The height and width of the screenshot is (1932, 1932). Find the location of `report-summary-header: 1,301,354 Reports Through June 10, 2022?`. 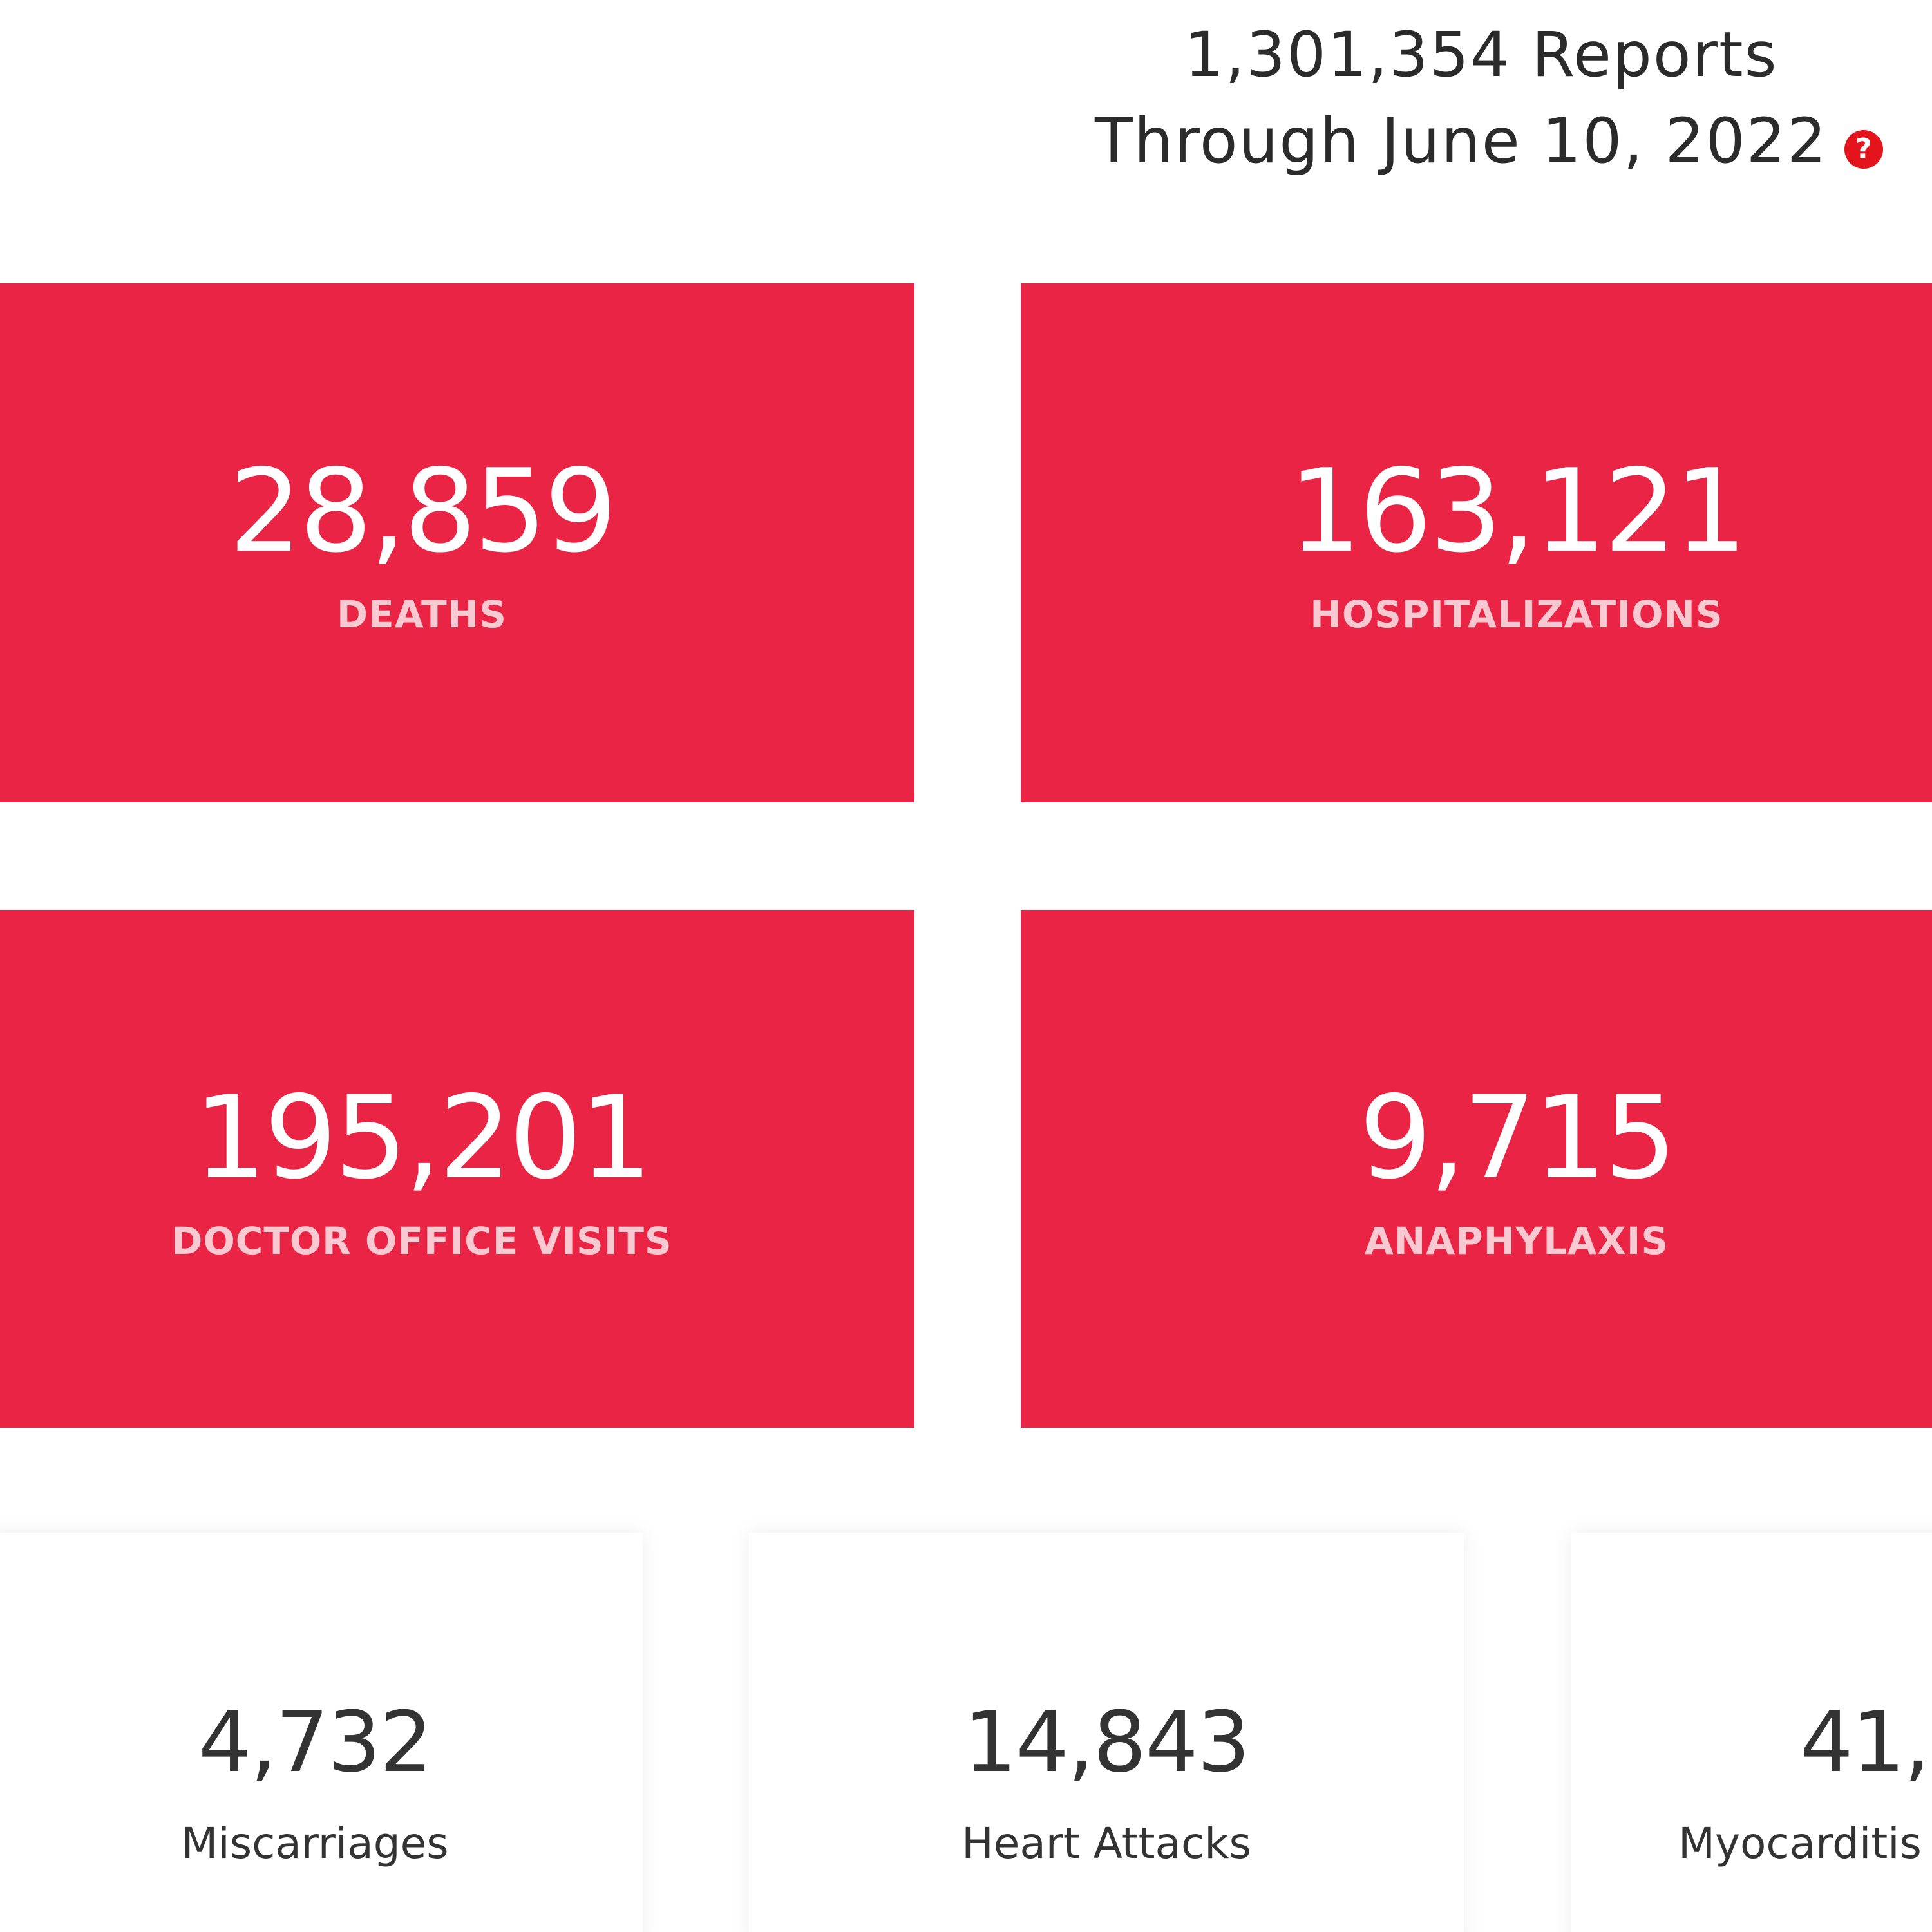

report-summary-header: 1,301,354 Reports Through June 10, 2022? is located at coordinates (1489, 98).